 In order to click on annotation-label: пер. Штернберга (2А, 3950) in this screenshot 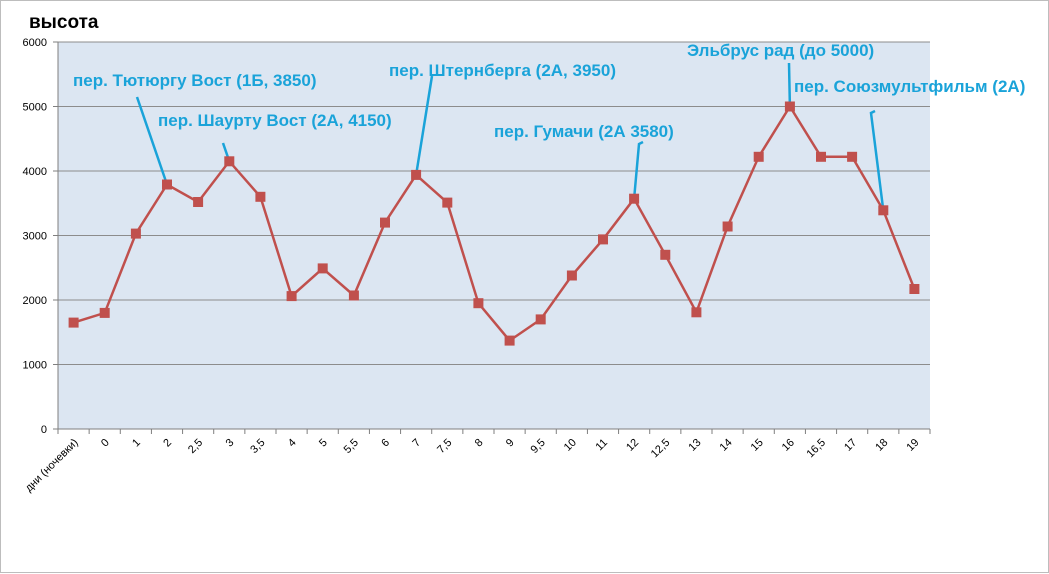, I will do `click(502, 70)`.